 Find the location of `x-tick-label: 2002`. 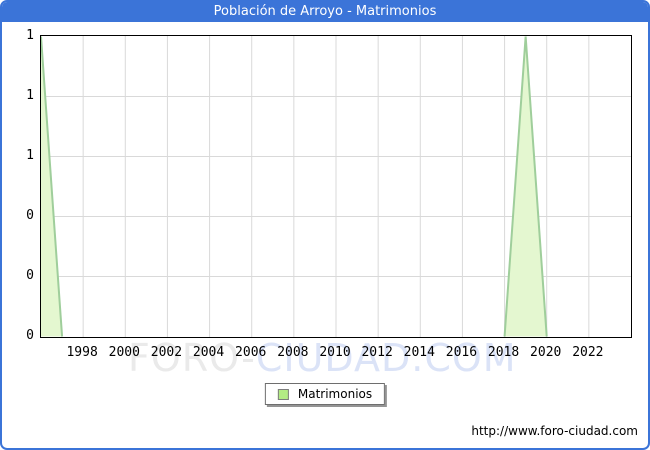

x-tick-label: 2002 is located at coordinates (166, 352).